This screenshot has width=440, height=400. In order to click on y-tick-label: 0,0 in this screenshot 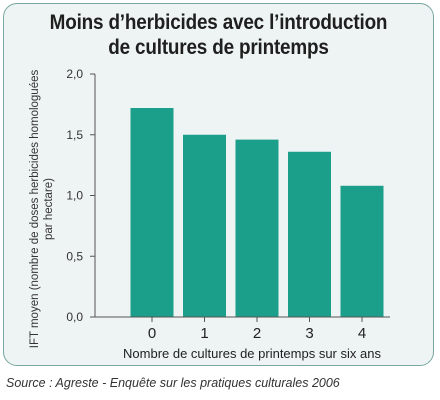, I will do `click(74, 317)`.